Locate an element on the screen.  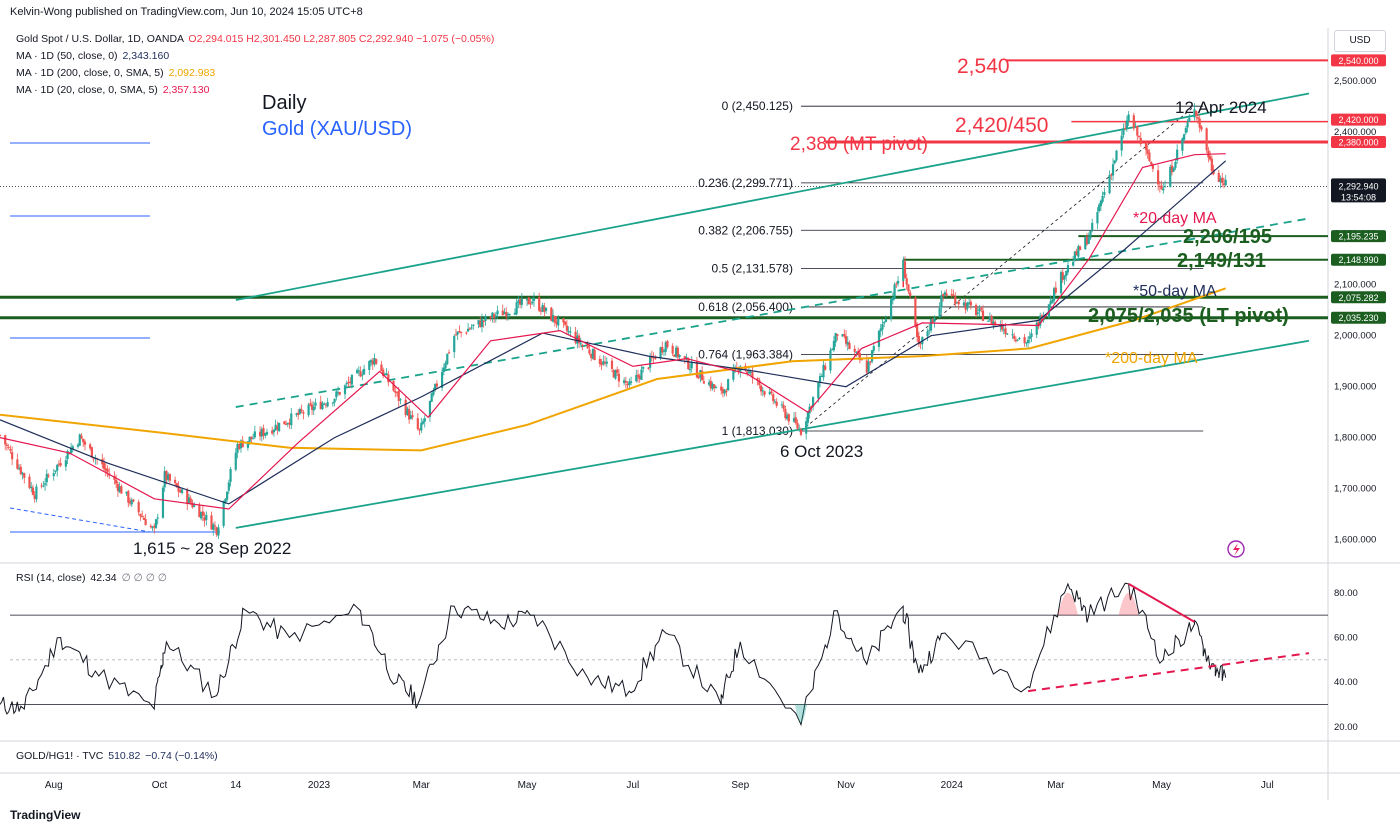
legend-rsi-row: RSI (14, close) 42.34 ∅ ∅ ∅ ∅ is located at coordinates (91, 578).